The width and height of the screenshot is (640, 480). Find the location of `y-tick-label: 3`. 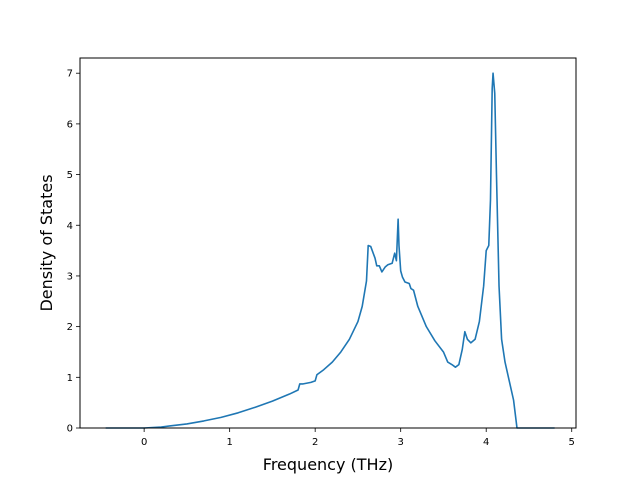

y-tick-label: 3 is located at coordinates (70, 276).